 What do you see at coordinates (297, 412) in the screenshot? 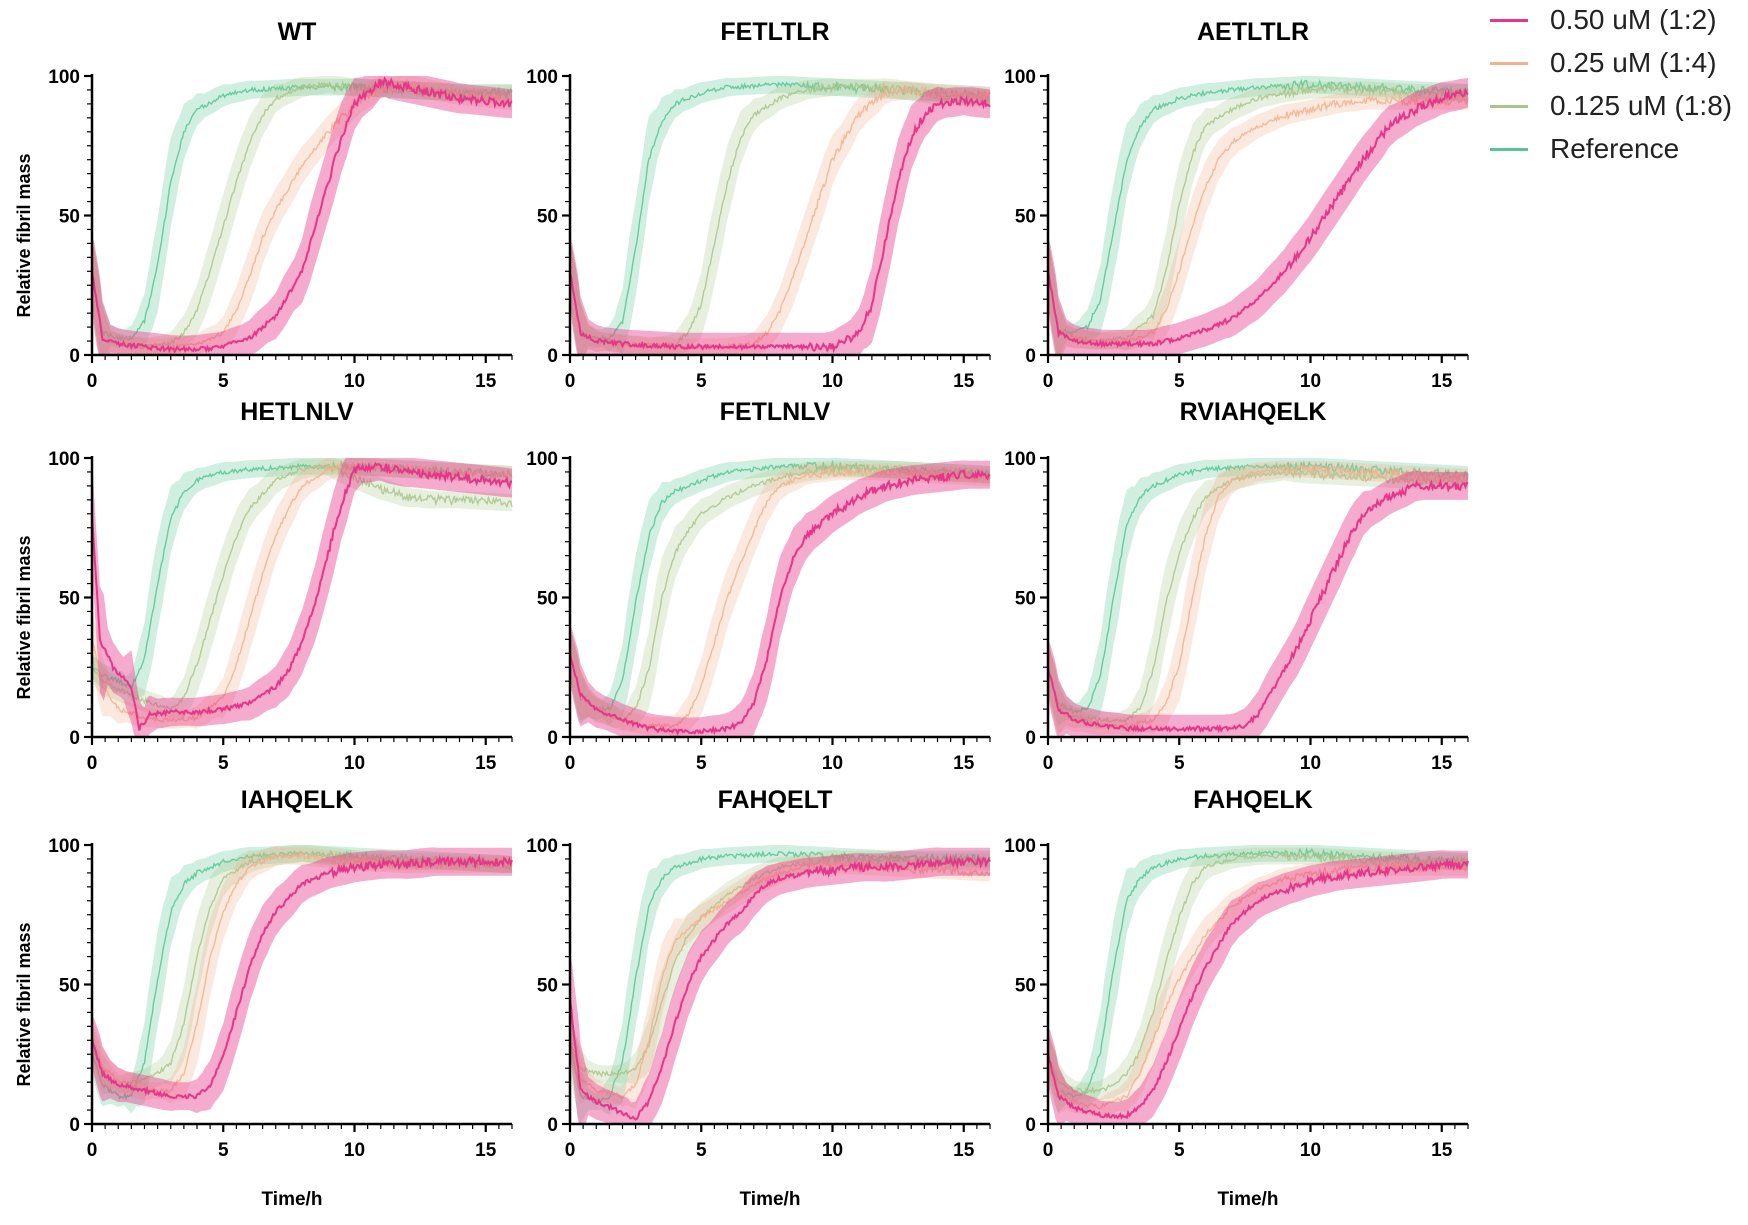
I see `panel-title: HETLNLV` at bounding box center [297, 412].